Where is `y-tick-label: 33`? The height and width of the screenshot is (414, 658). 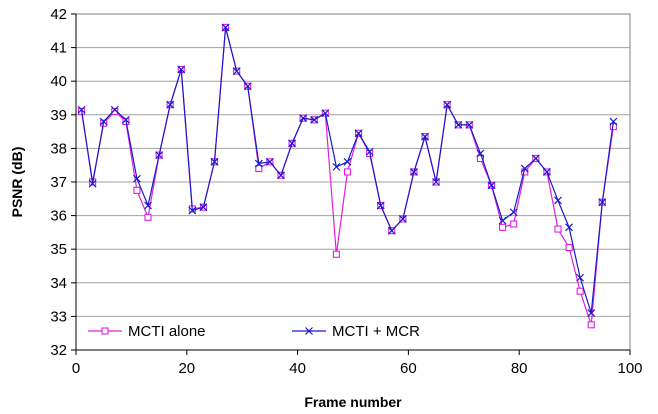
y-tick-label: 33 is located at coordinates (58, 316).